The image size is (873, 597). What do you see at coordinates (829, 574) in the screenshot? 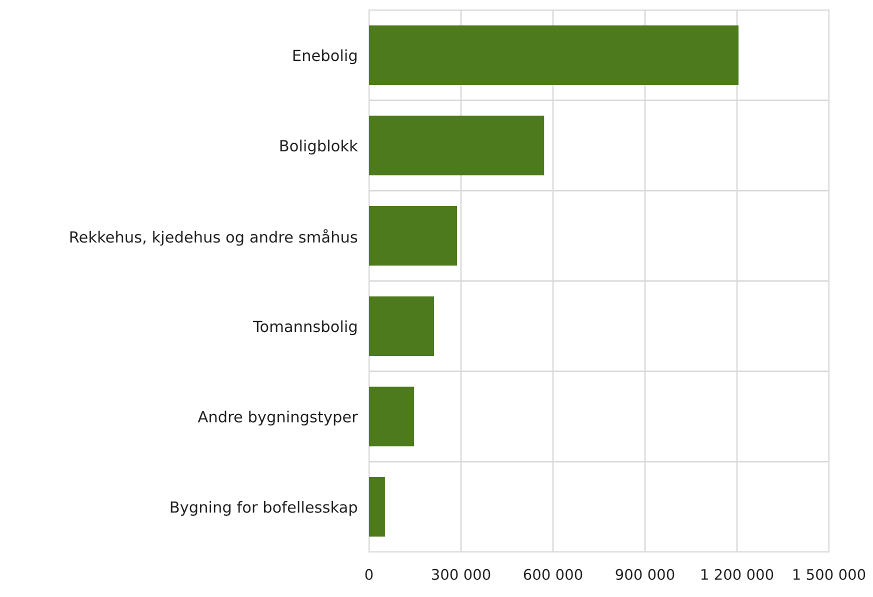
I see `x-tick-label: 1 500 000` at bounding box center [829, 574].